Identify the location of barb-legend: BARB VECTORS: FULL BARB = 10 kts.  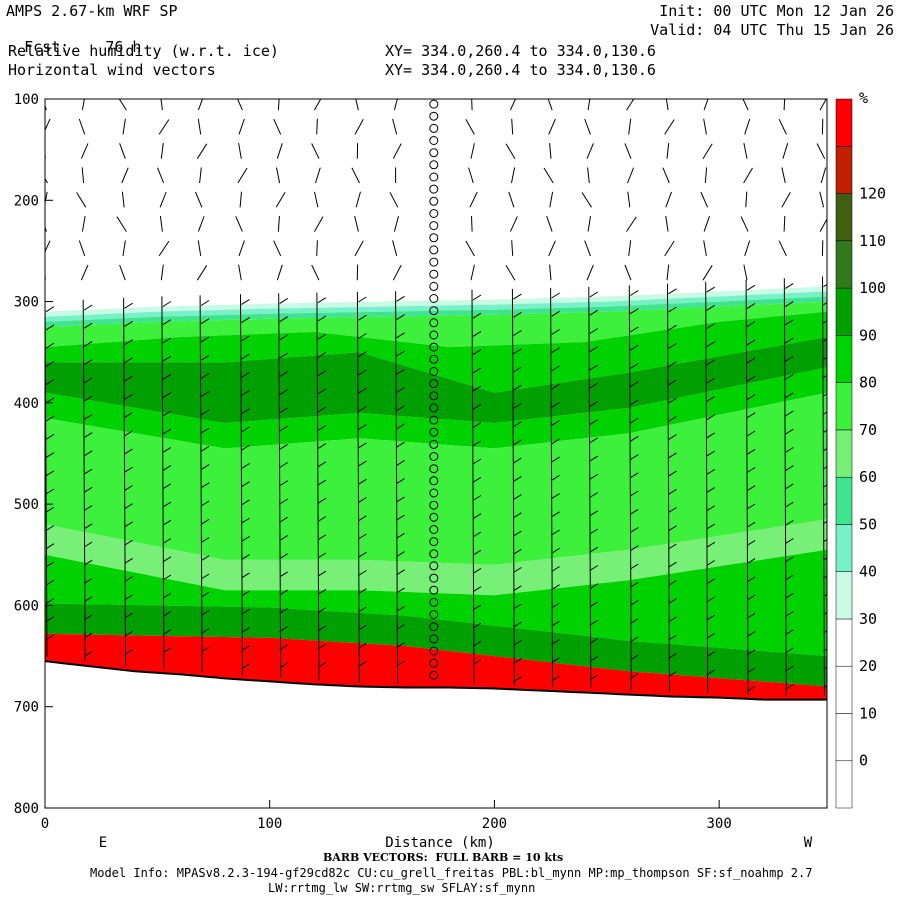
(443, 857).